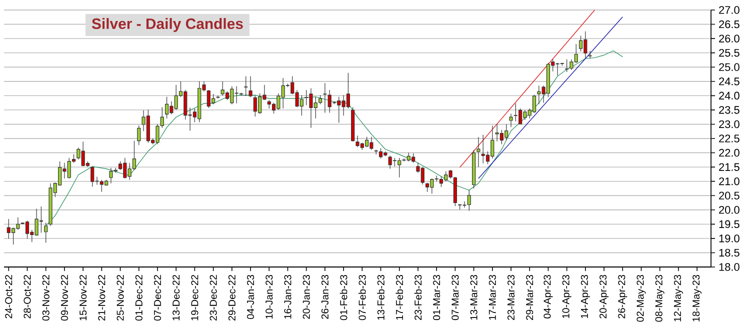 Image resolution: width=753 pixels, height=334 pixels. What do you see at coordinates (344, 297) in the screenshot?
I see `x-tick-label: 01-Feb-23` at bounding box center [344, 297].